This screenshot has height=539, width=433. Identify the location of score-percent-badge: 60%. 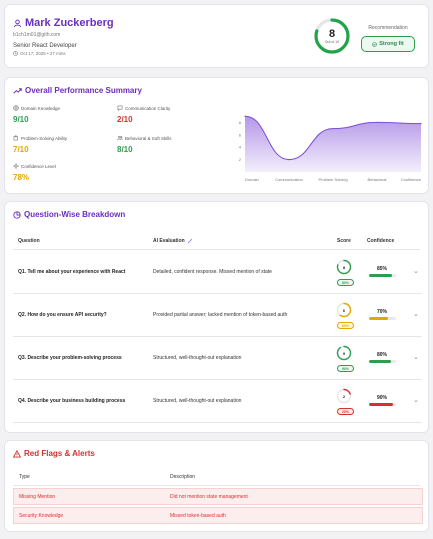
(345, 325).